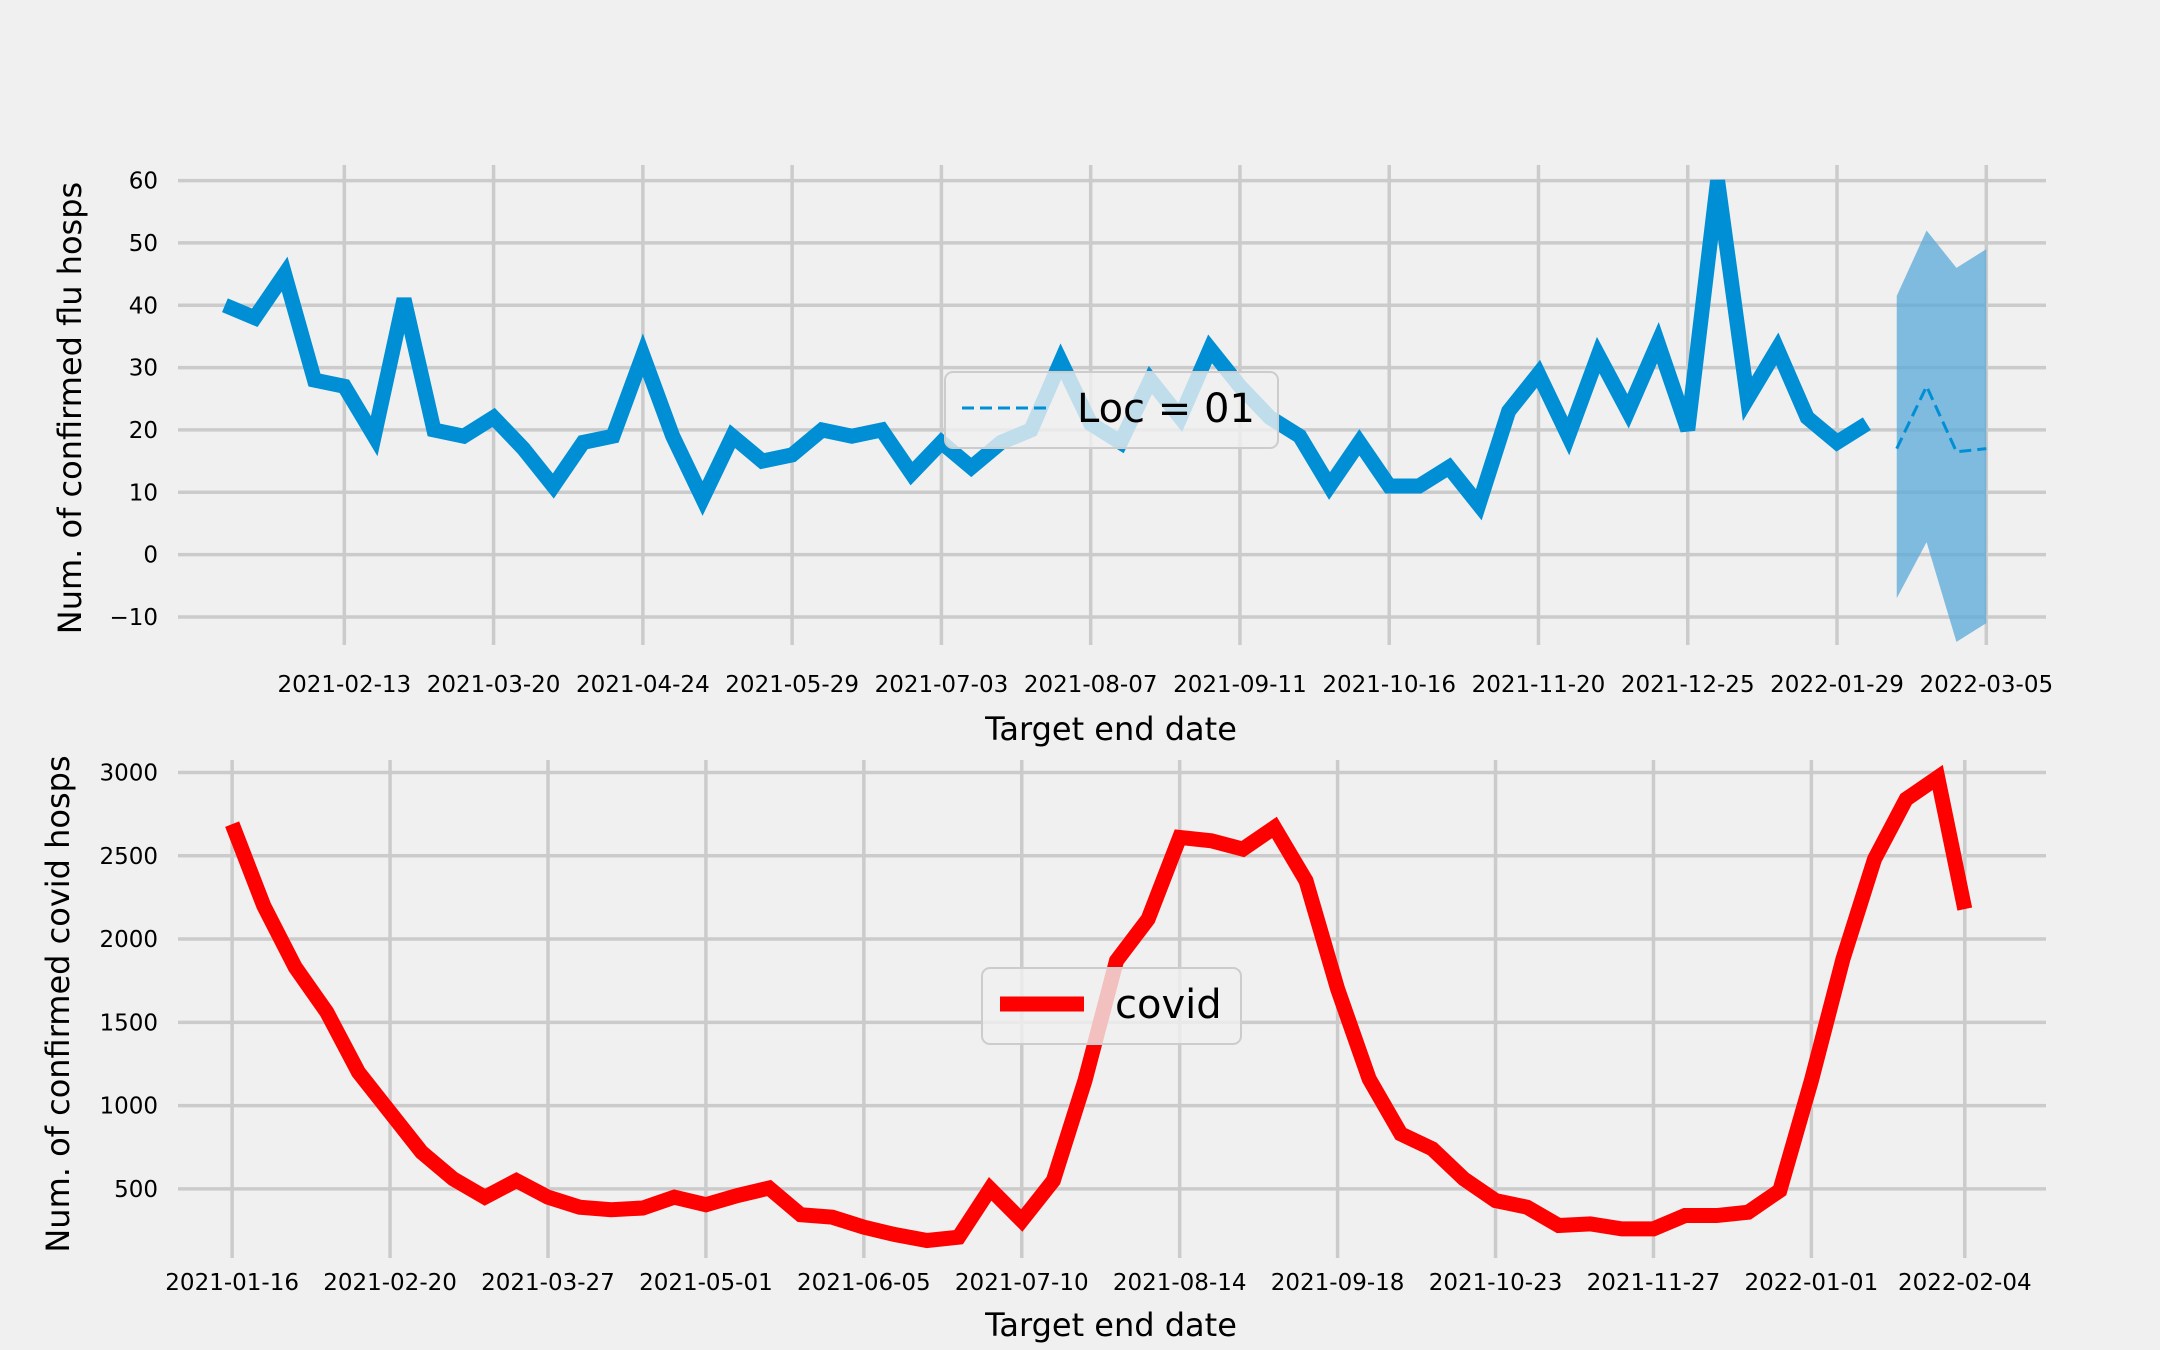  Describe the element at coordinates (706, 1283) in the screenshot. I see `covid-x-tick-label: 2021-05-01` at that location.